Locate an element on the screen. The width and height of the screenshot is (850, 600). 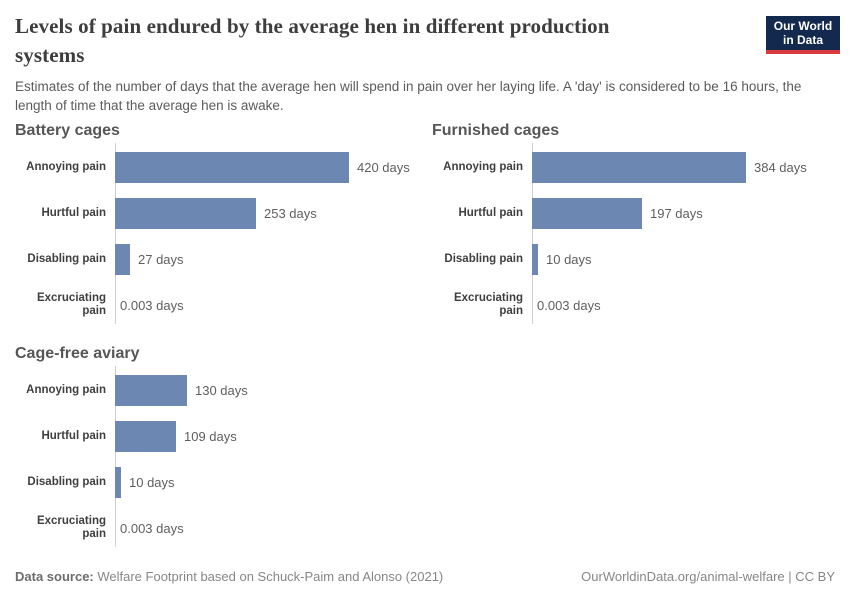
value-label: 130 days is located at coordinates (221, 390).